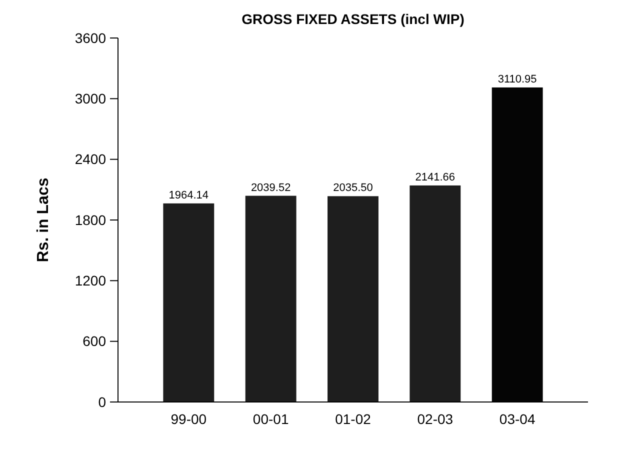 This screenshot has width=617, height=450. Describe the element at coordinates (90, 280) in the screenshot. I see `y-tick-label: 1200` at that location.